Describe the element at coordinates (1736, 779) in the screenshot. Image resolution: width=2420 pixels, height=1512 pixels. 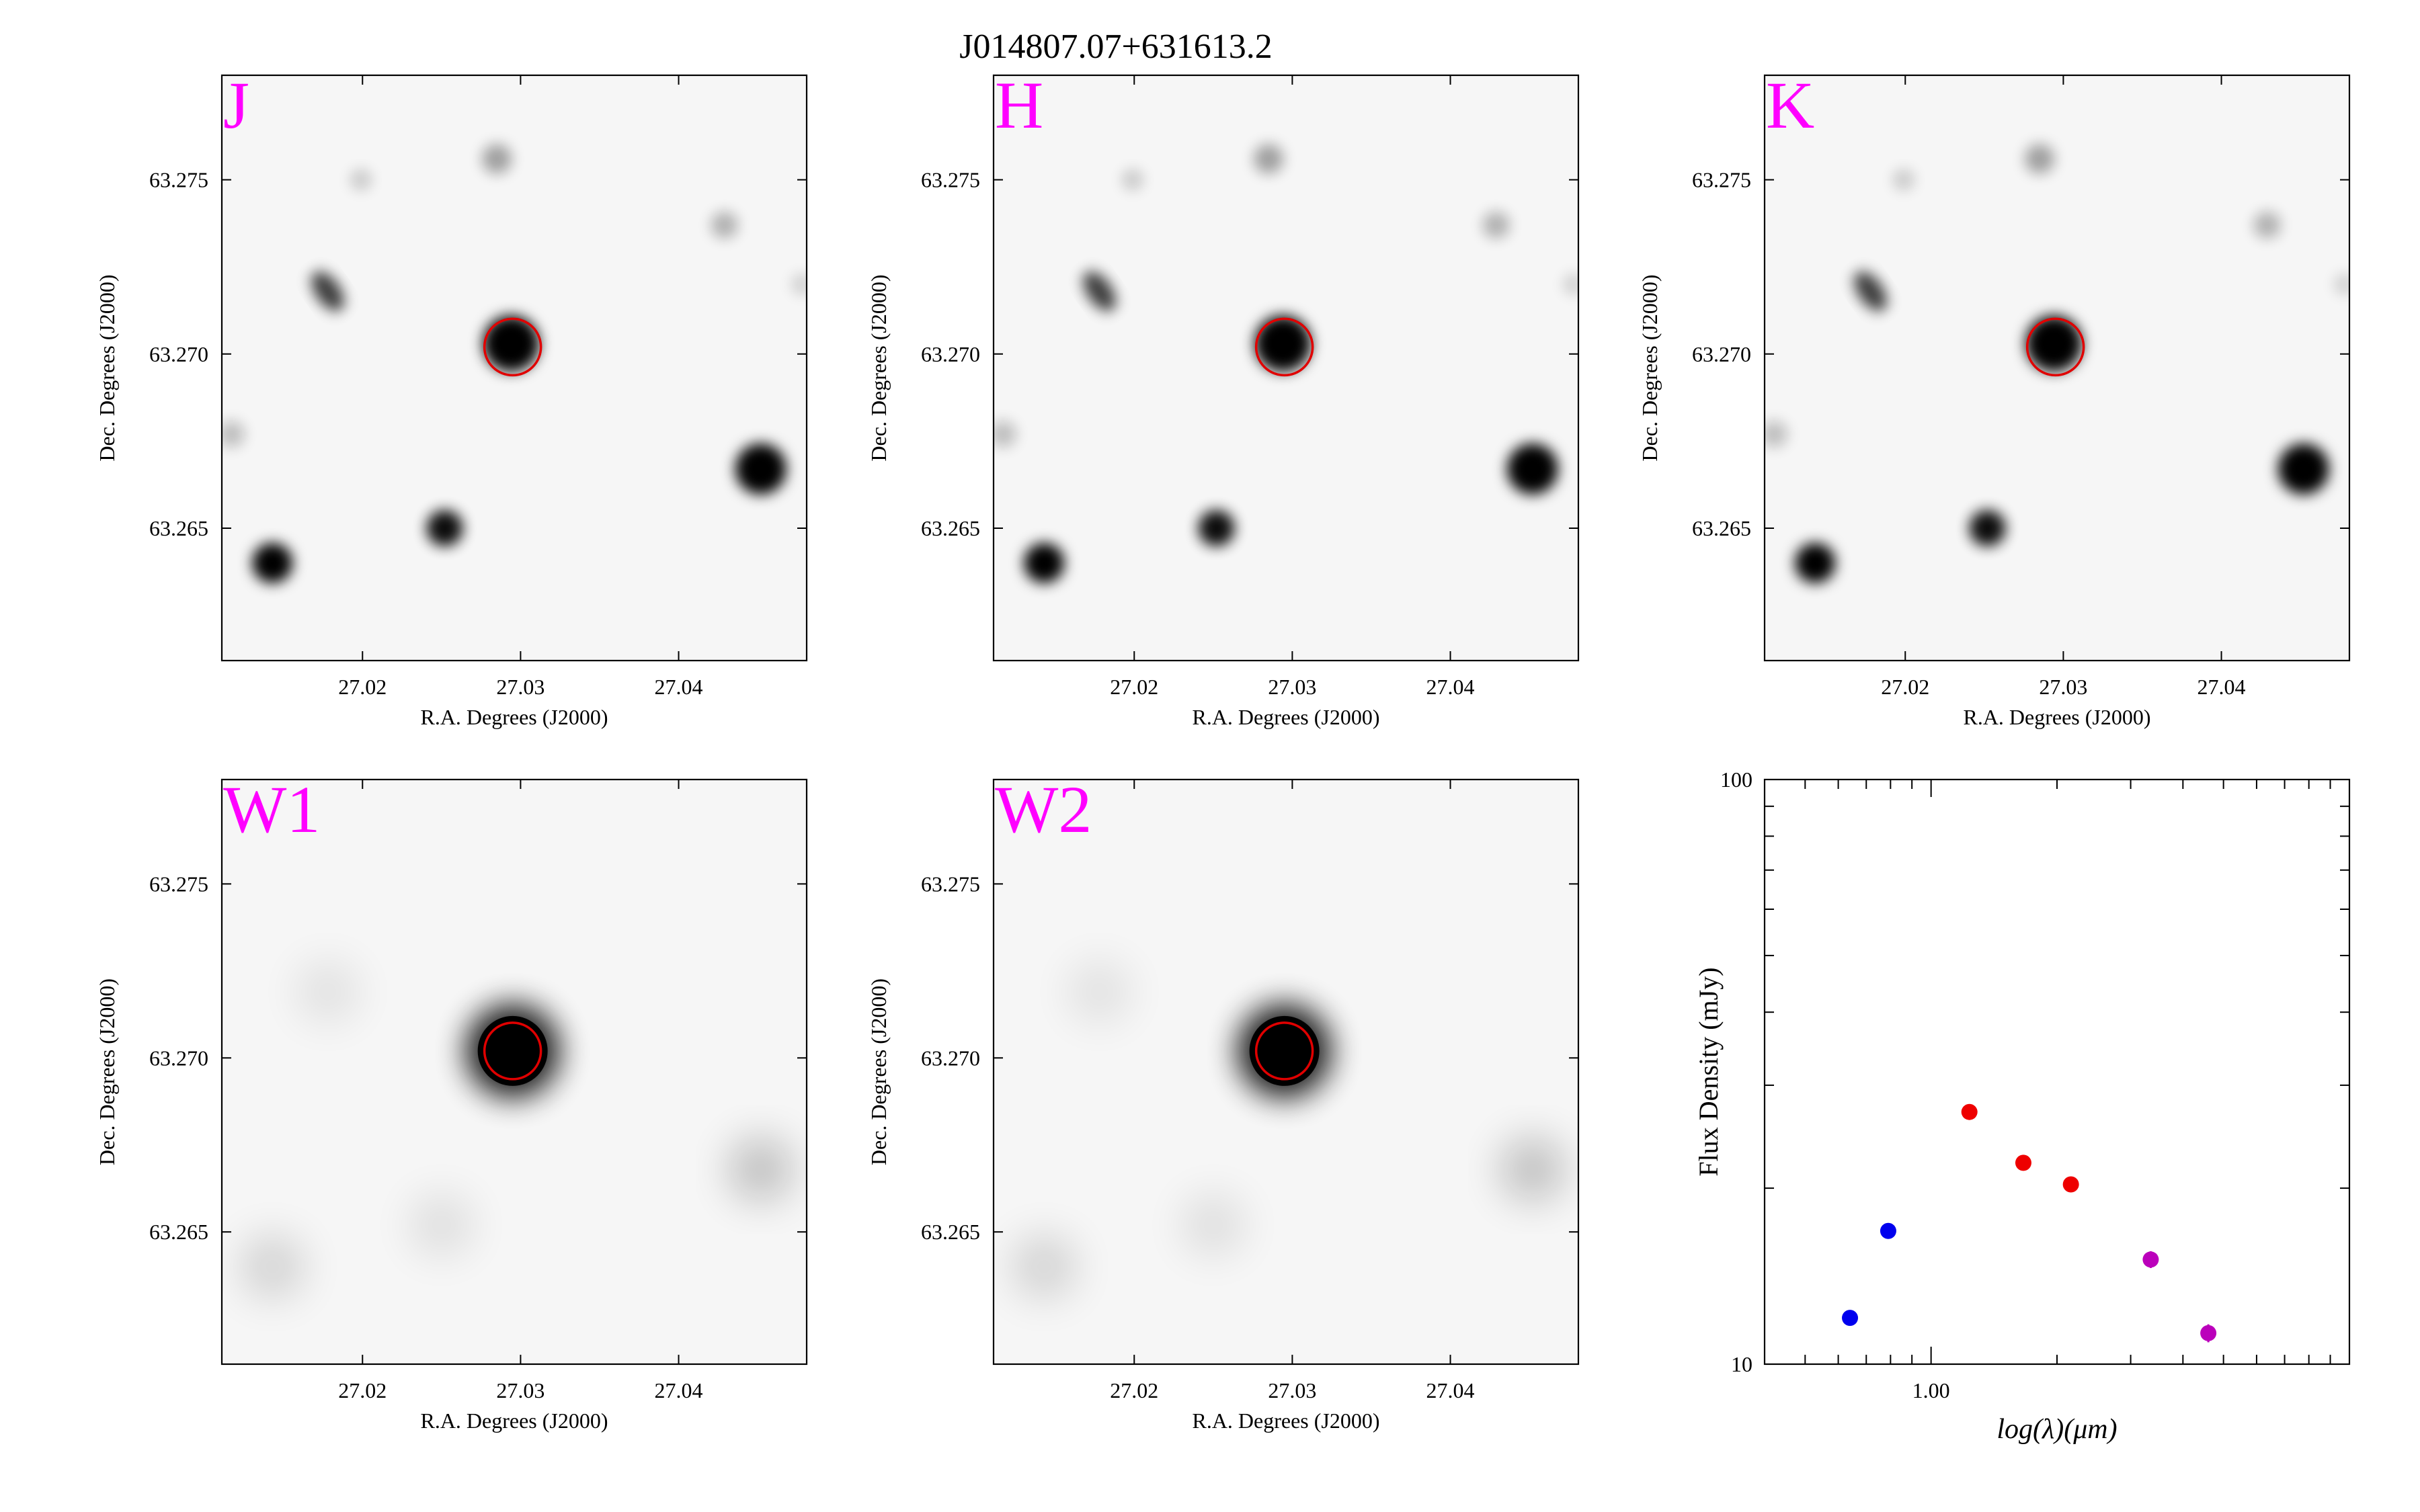
I see `y-tick-label: 100` at that location.